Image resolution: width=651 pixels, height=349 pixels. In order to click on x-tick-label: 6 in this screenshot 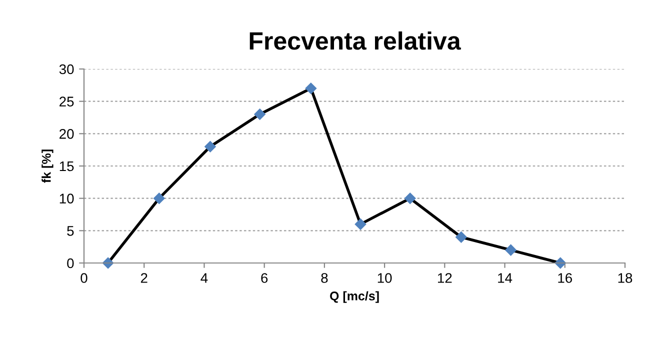, I will do `click(264, 278)`.